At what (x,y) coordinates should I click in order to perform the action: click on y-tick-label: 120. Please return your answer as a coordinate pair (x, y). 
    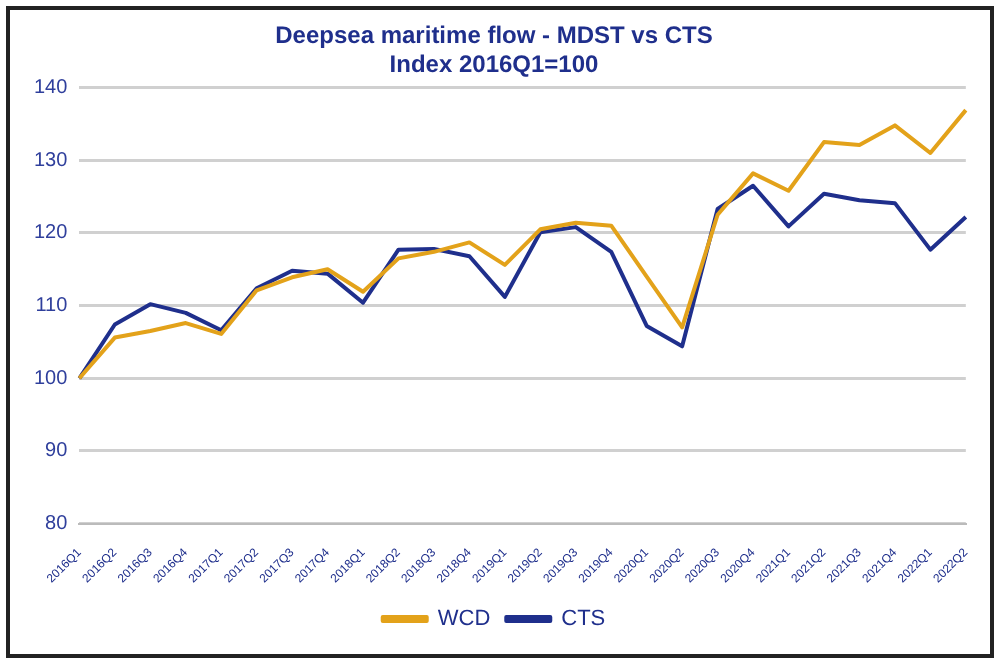
    Looking at the image, I should click on (51, 233).